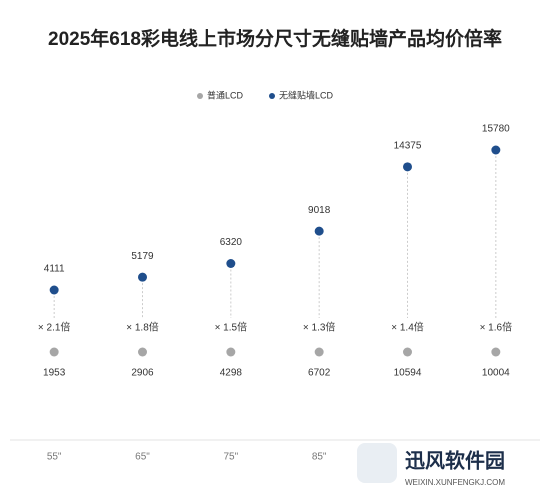  What do you see at coordinates (455, 460) in the screenshot?
I see `watermark-name: 迅风软件园` at bounding box center [455, 460].